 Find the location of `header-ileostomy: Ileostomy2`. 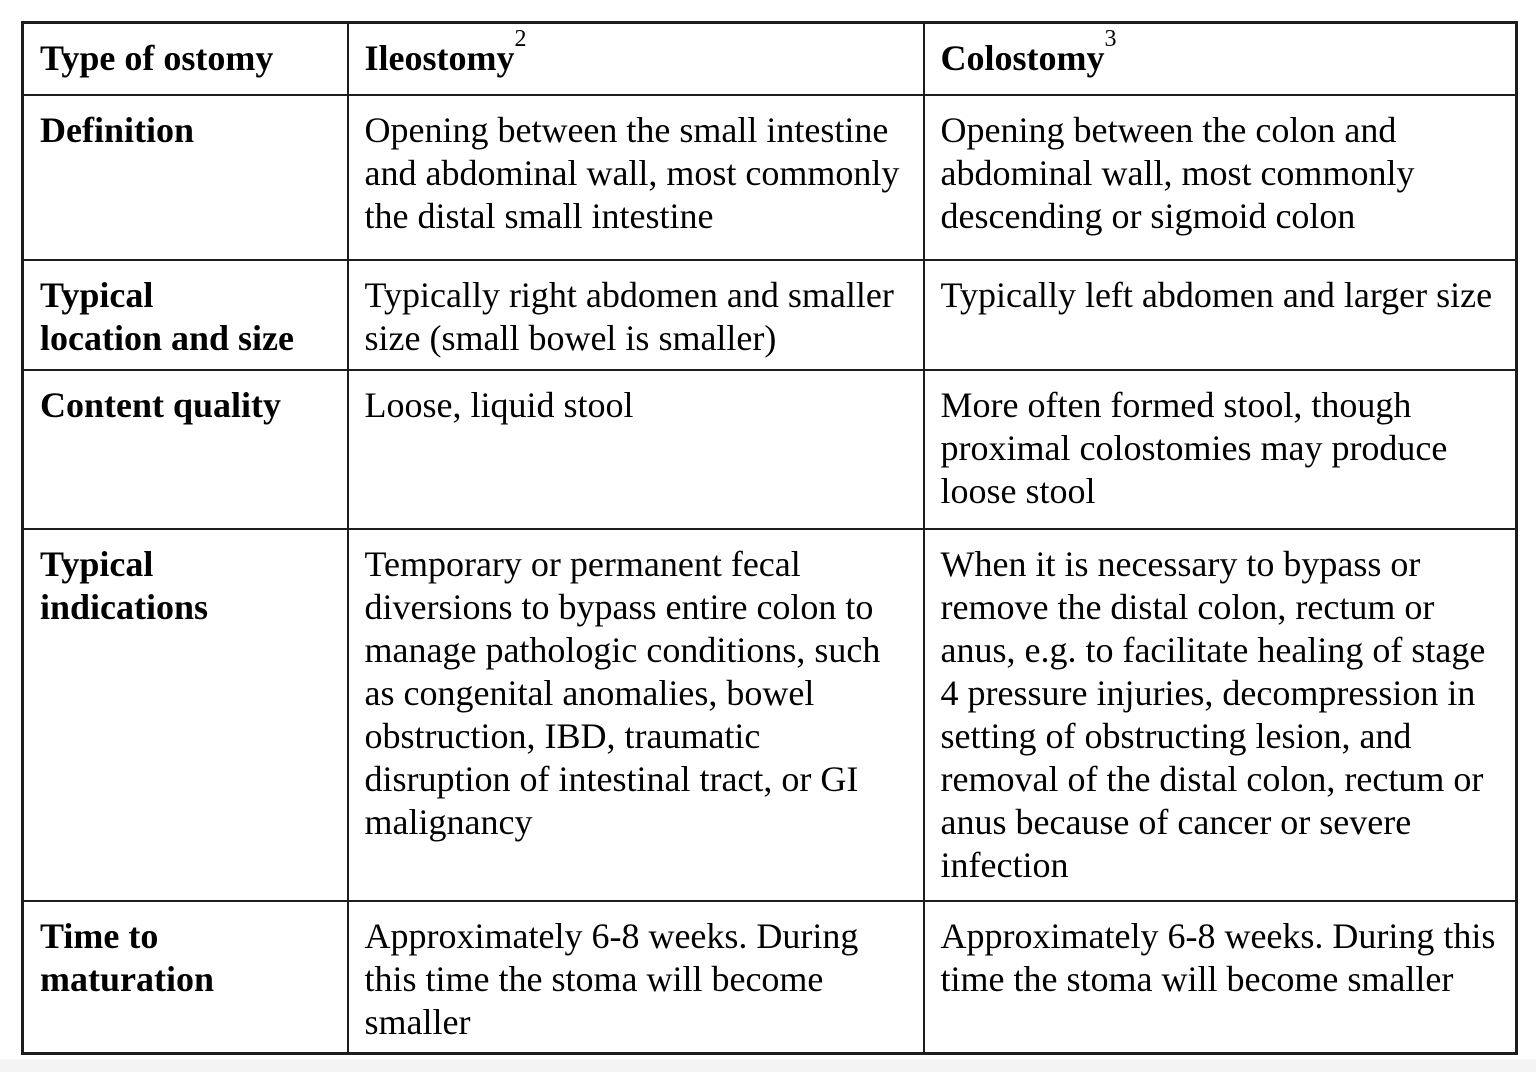

header-ileostomy: Ileostomy2 is located at coordinates (635, 58).